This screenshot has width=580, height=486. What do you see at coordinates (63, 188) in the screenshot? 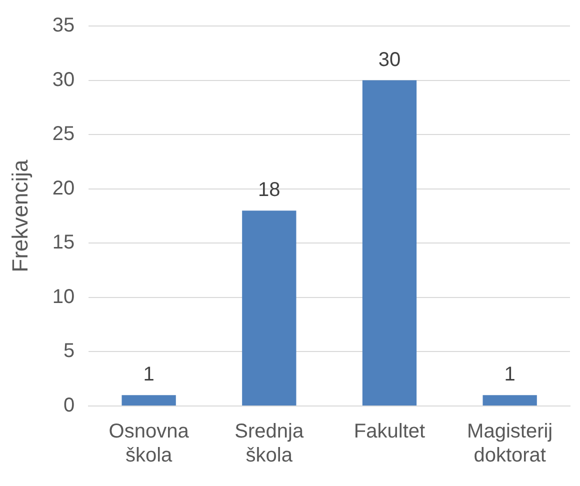
I see `y-tick-label: 20` at bounding box center [63, 188].